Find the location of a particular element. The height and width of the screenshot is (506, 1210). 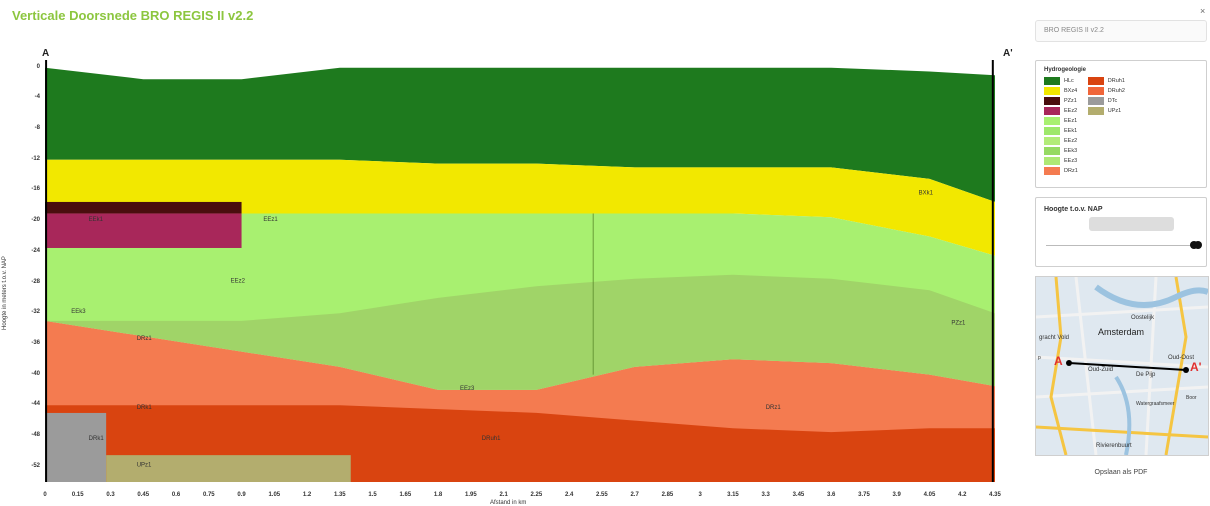

y-tick-label: -16 is located at coordinates (35, 189).